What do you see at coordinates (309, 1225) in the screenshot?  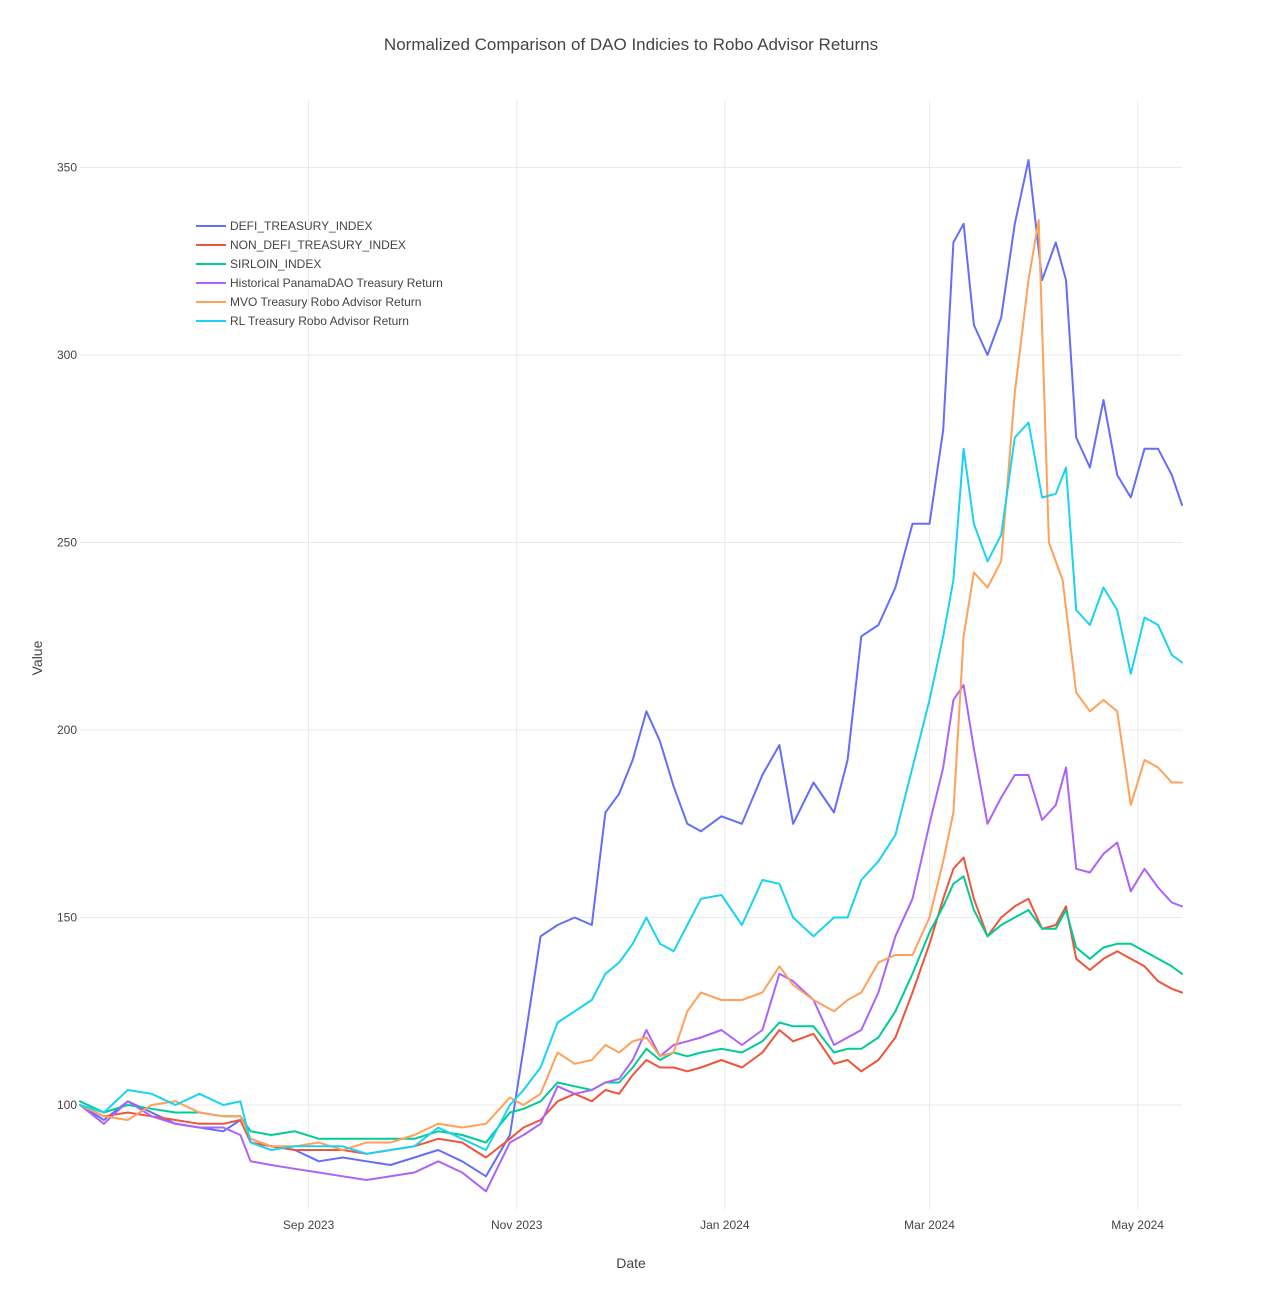 I see `x-tick-label: Sep 2023` at bounding box center [309, 1225].